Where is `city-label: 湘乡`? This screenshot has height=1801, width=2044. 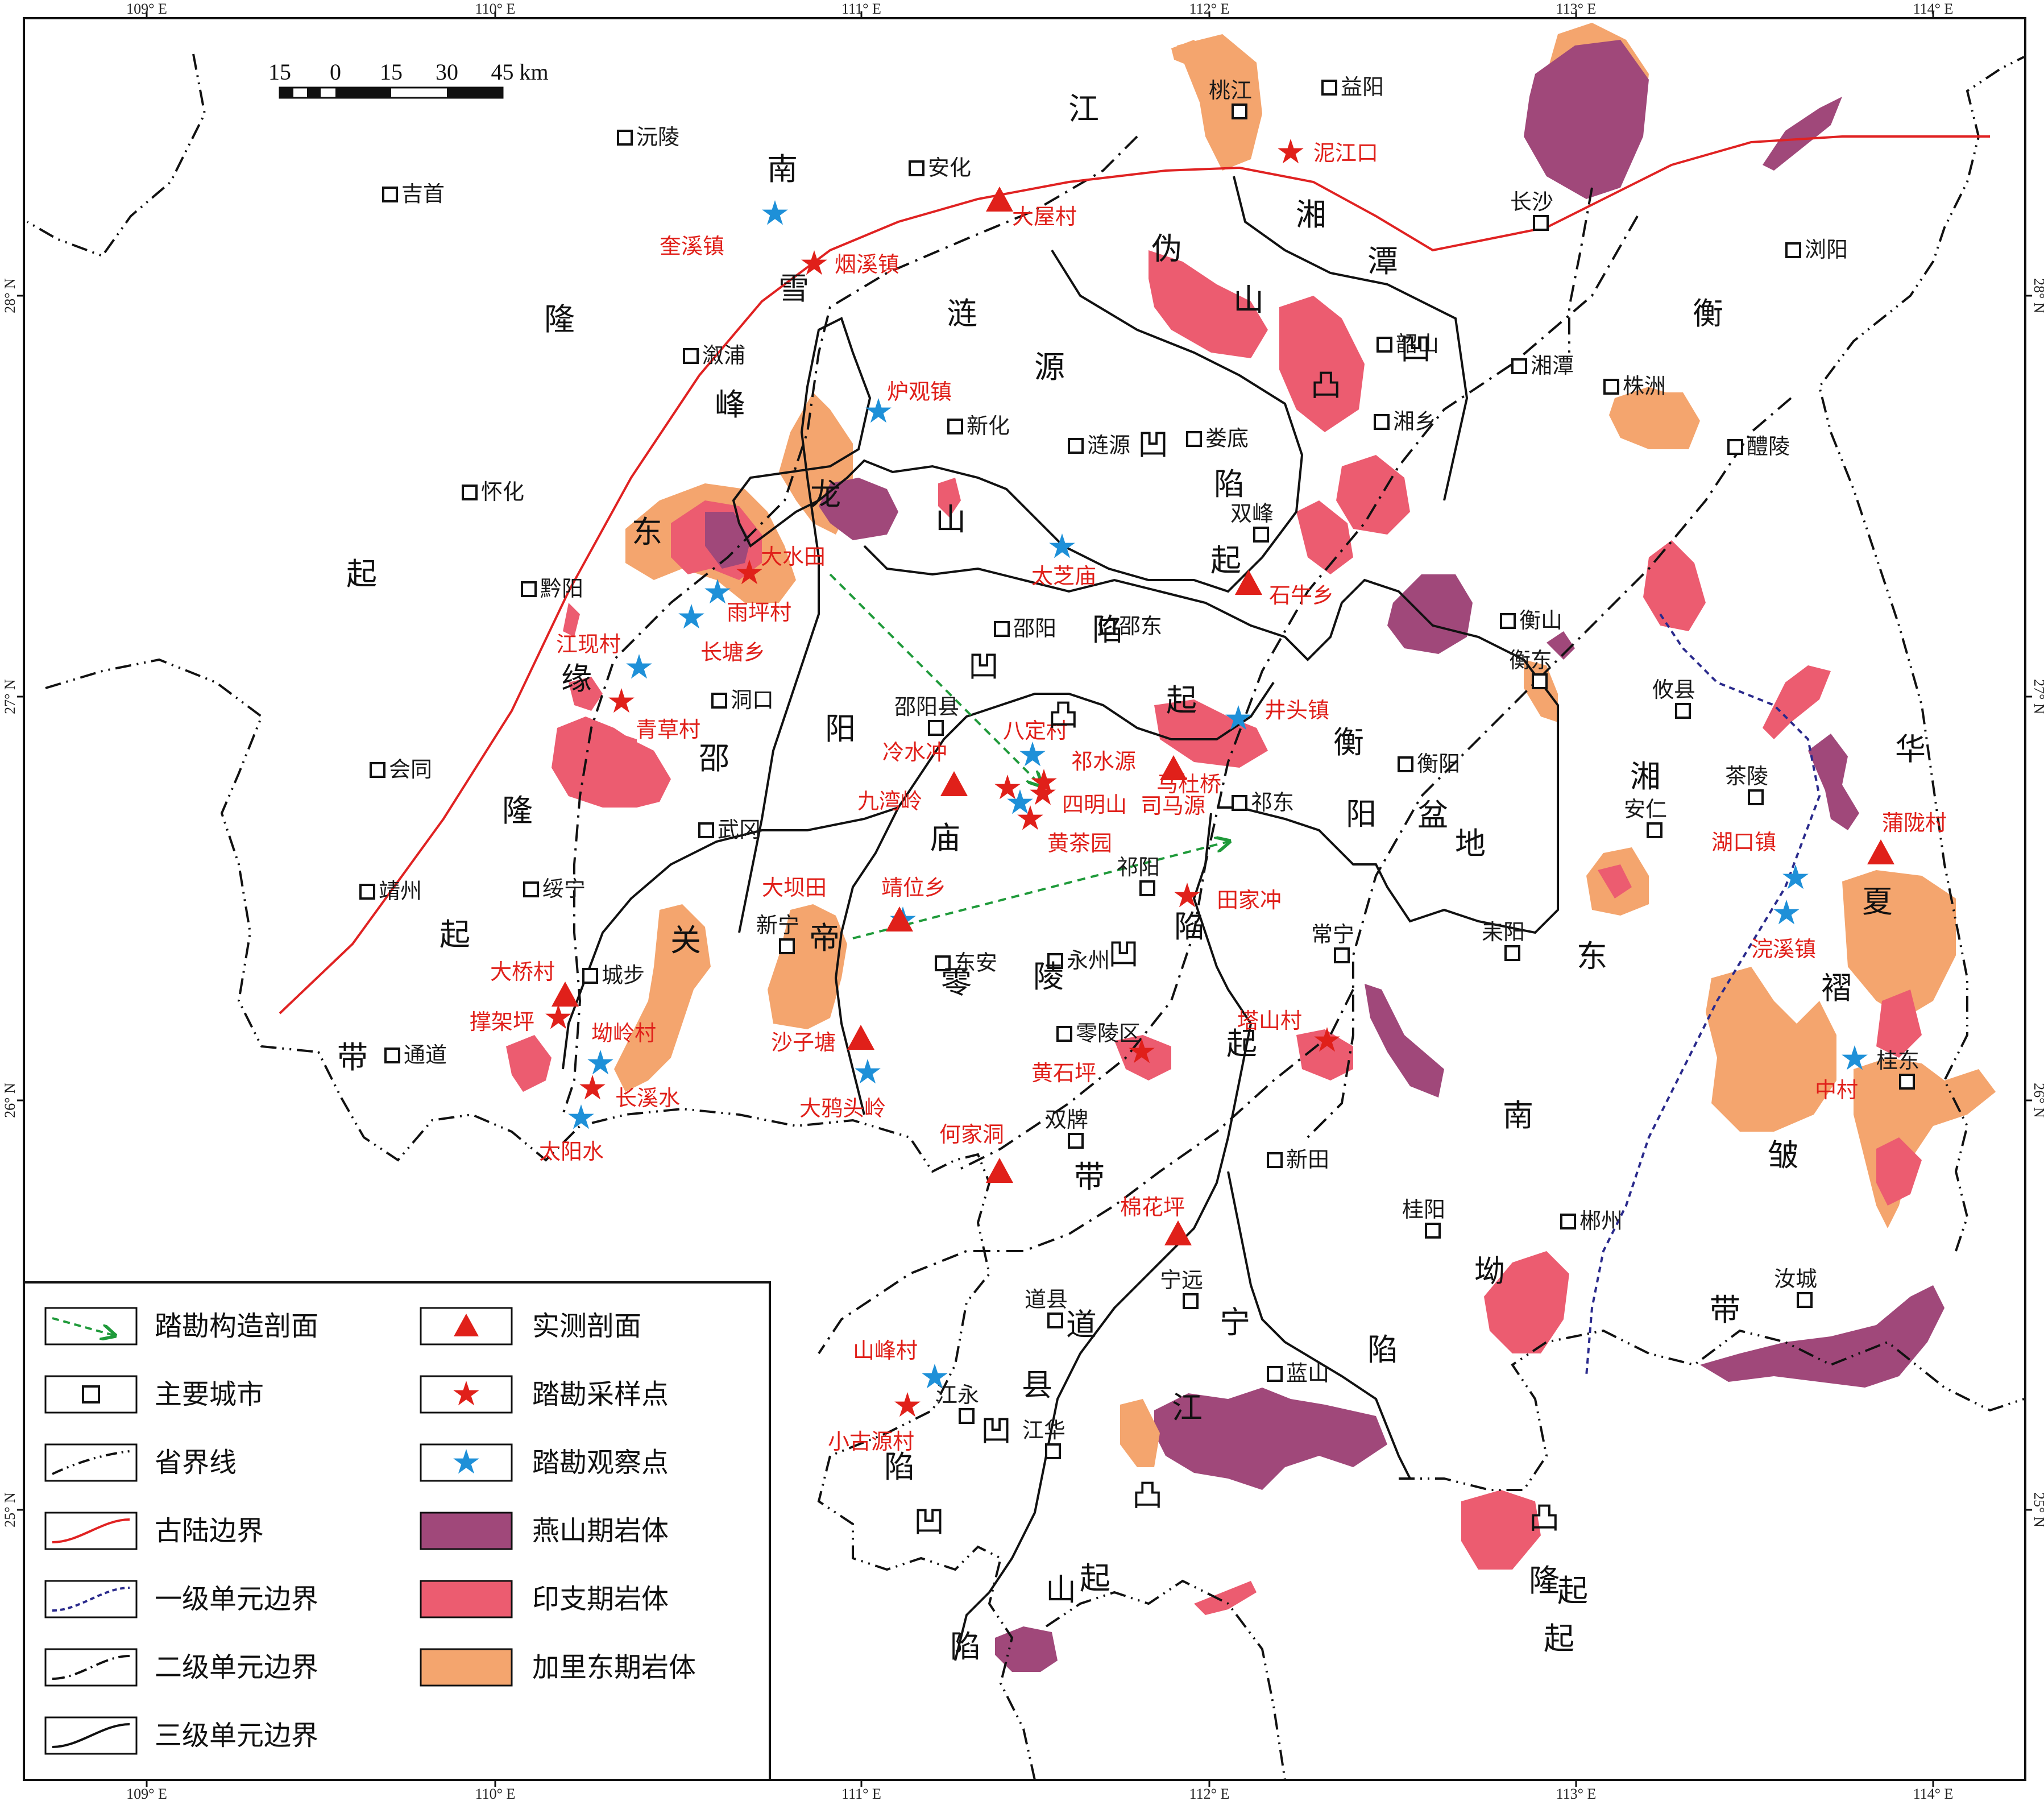 city-label: 湘乡 is located at coordinates (1415, 421).